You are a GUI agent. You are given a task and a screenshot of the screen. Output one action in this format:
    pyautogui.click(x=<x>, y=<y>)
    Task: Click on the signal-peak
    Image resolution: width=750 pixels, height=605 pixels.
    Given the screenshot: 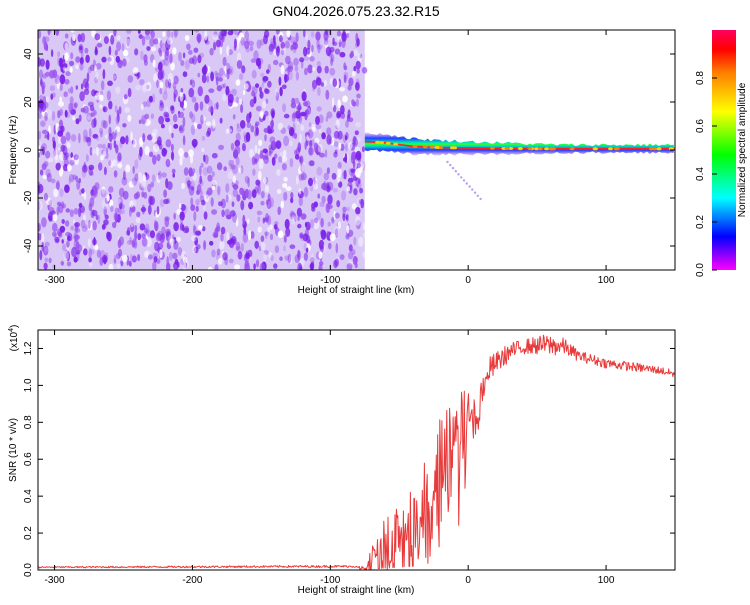 What is the action you would take?
    pyautogui.click(x=651, y=149)
    